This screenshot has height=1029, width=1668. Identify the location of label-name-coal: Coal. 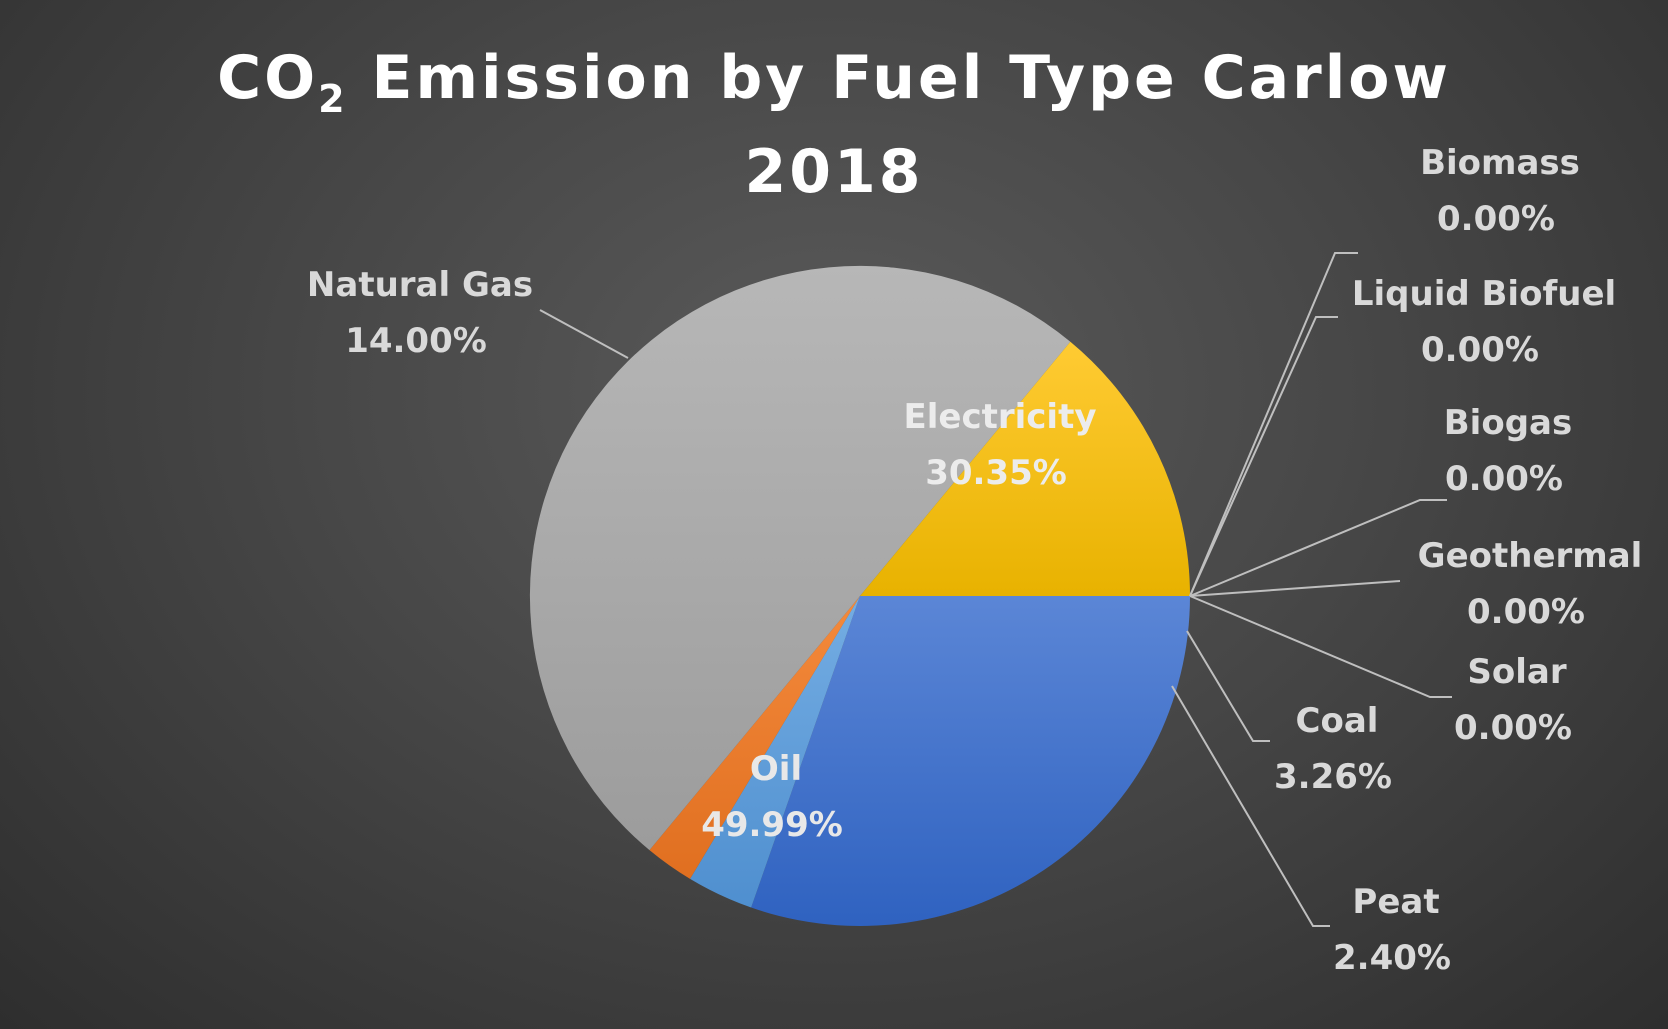
(1337, 721).